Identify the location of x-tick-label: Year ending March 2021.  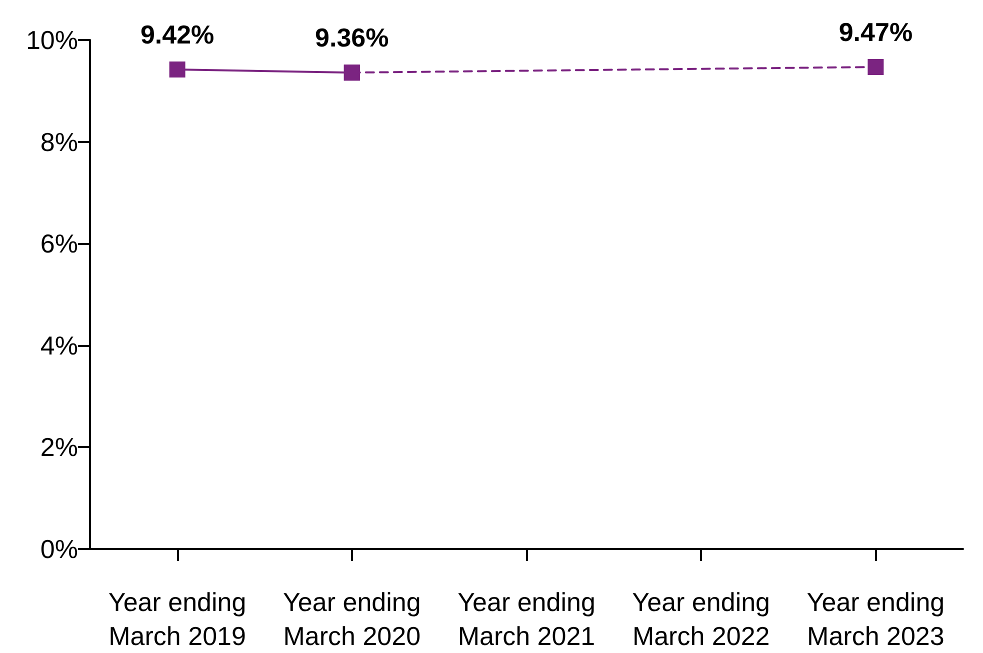
(527, 619).